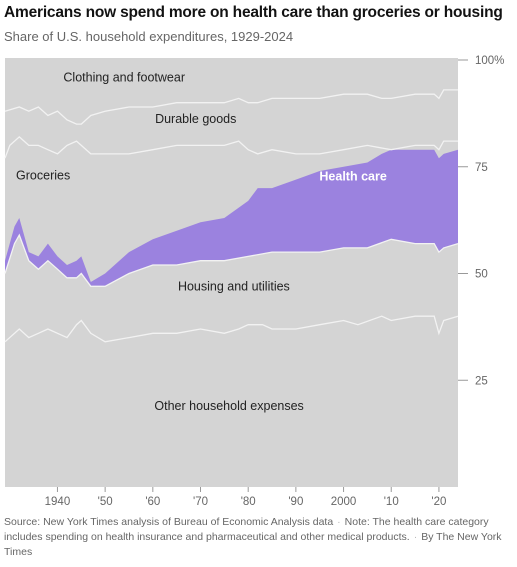  Describe the element at coordinates (105, 502) in the screenshot. I see `x-tick-label: '50` at that location.